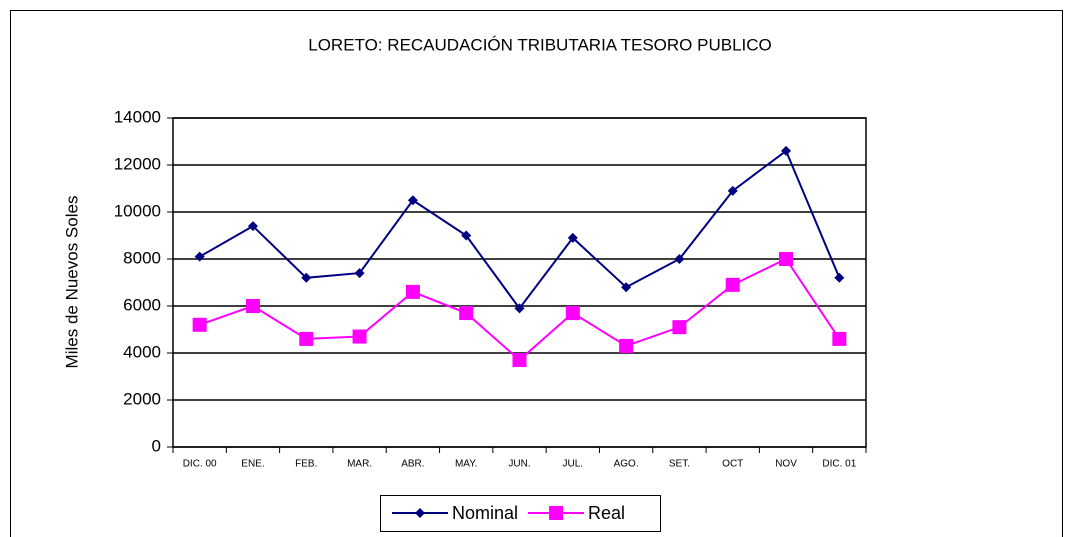 Image resolution: width=1073 pixels, height=537 pixels. Describe the element at coordinates (137, 116) in the screenshot. I see `y-tick-label: 14000` at that location.